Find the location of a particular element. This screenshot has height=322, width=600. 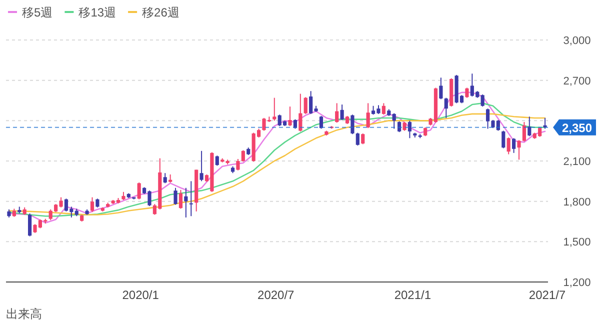

x-tick-label: 2020/7 is located at coordinates (276, 295).